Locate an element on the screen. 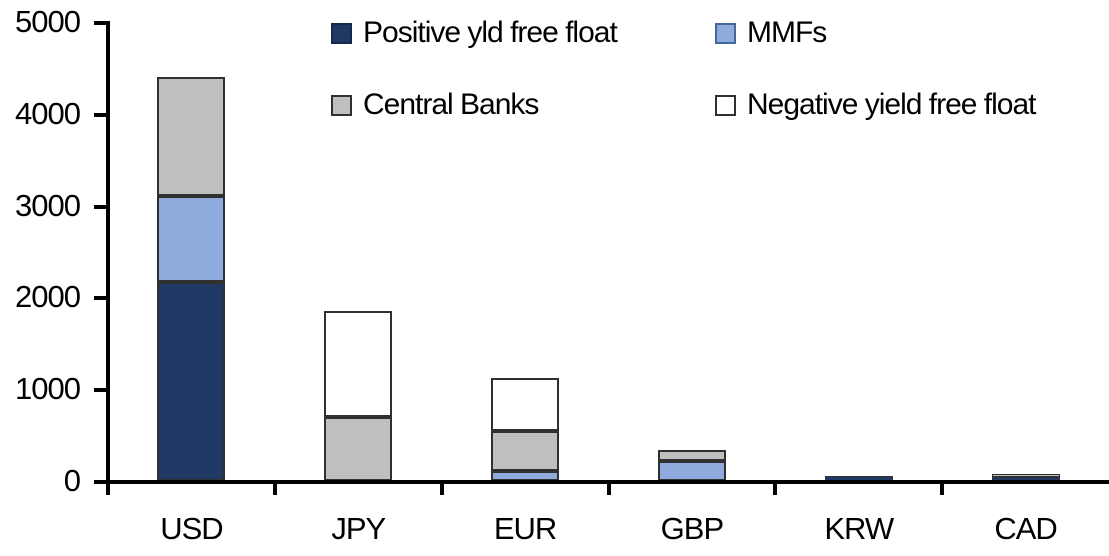 This screenshot has height=556, width=1109. bar-segment-usd-mmfs is located at coordinates (191, 238).